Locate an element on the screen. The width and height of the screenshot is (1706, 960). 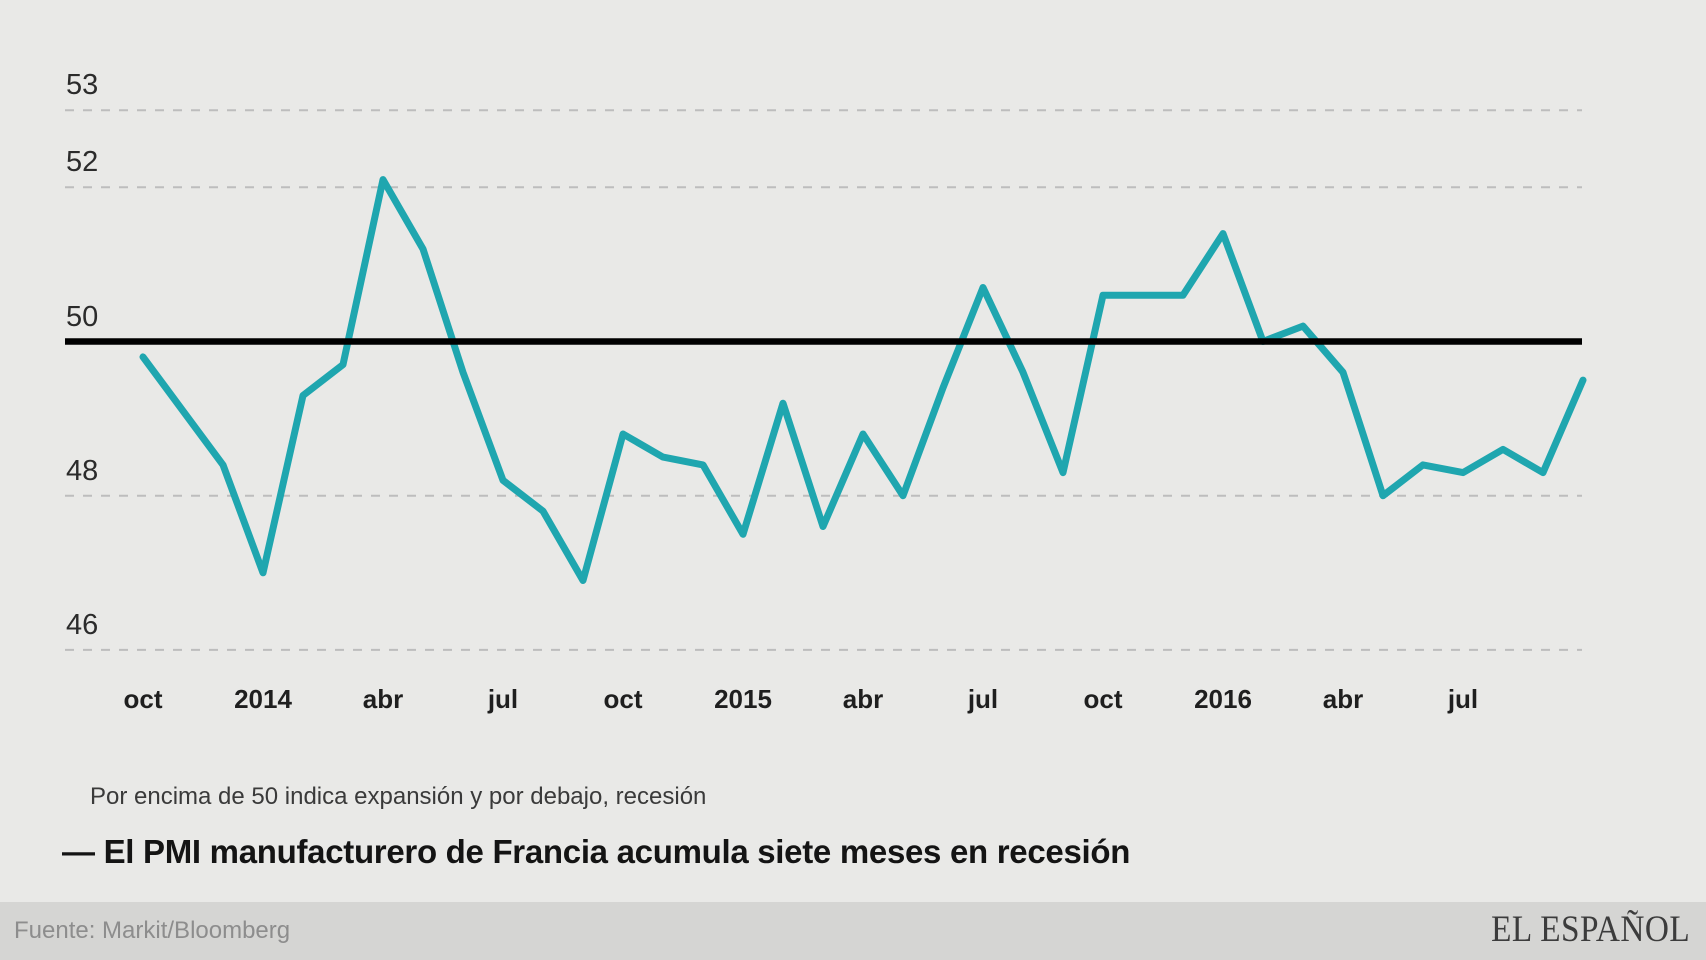
x-tick-jul-3: jul is located at coordinates (503, 699).